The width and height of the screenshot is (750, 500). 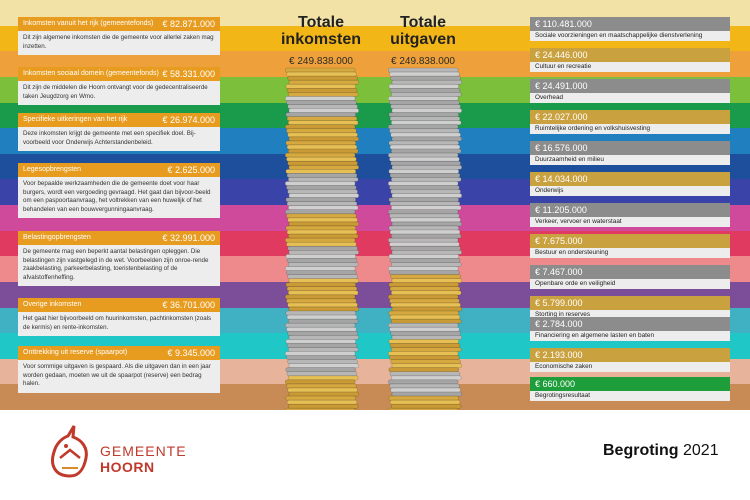 I want to click on income-amount: € 58.331.000, so click(x=188, y=74).